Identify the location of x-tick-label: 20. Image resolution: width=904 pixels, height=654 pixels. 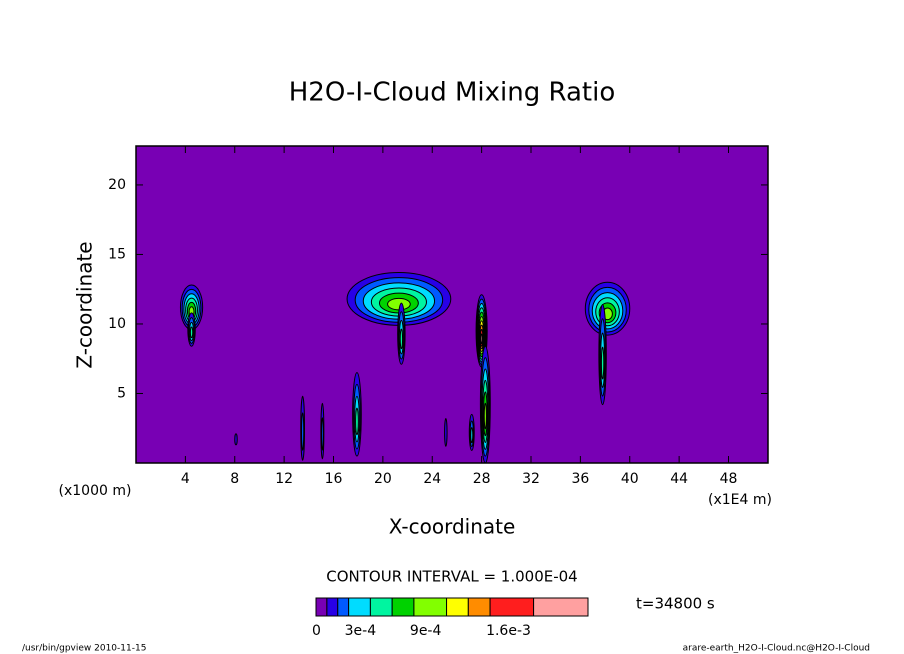
(383, 479).